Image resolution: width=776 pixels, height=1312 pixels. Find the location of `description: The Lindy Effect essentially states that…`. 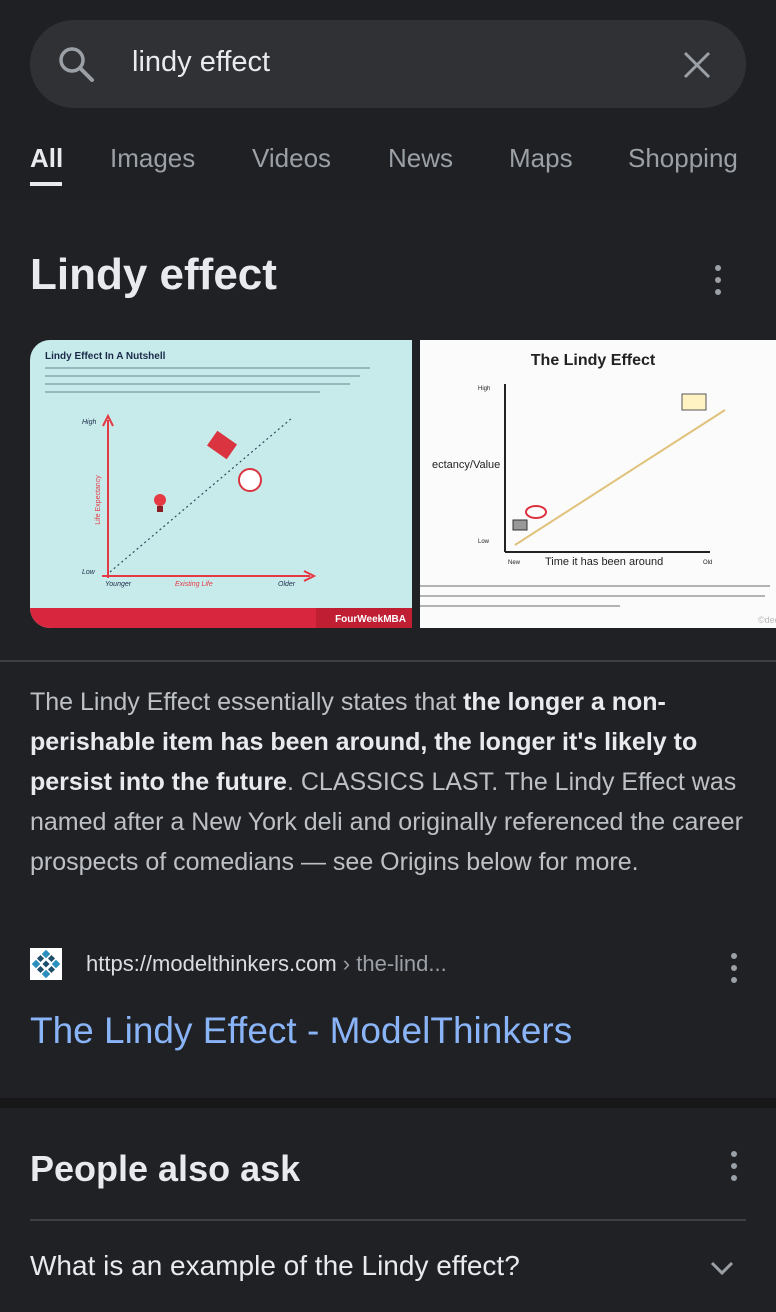

description: The Lindy Effect essentially states that… is located at coordinates (388, 782).